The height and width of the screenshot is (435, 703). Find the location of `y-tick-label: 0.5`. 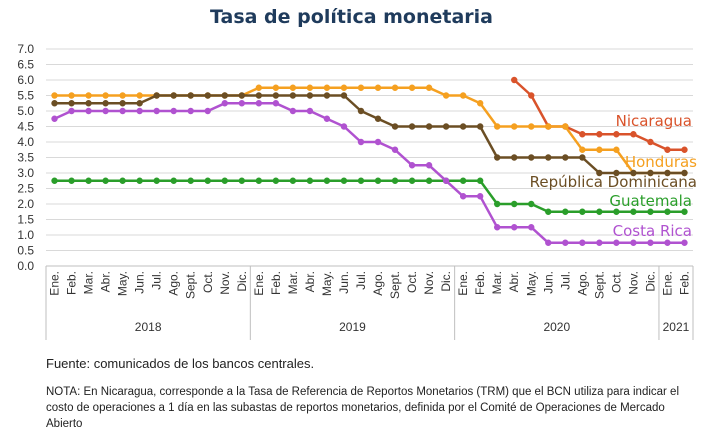

y-tick-label: 0.5 is located at coordinates (25, 251).